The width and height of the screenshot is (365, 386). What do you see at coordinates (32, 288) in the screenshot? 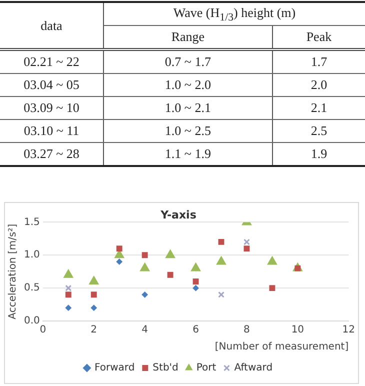
I see `y-tick-label: 0.5` at bounding box center [32, 288].